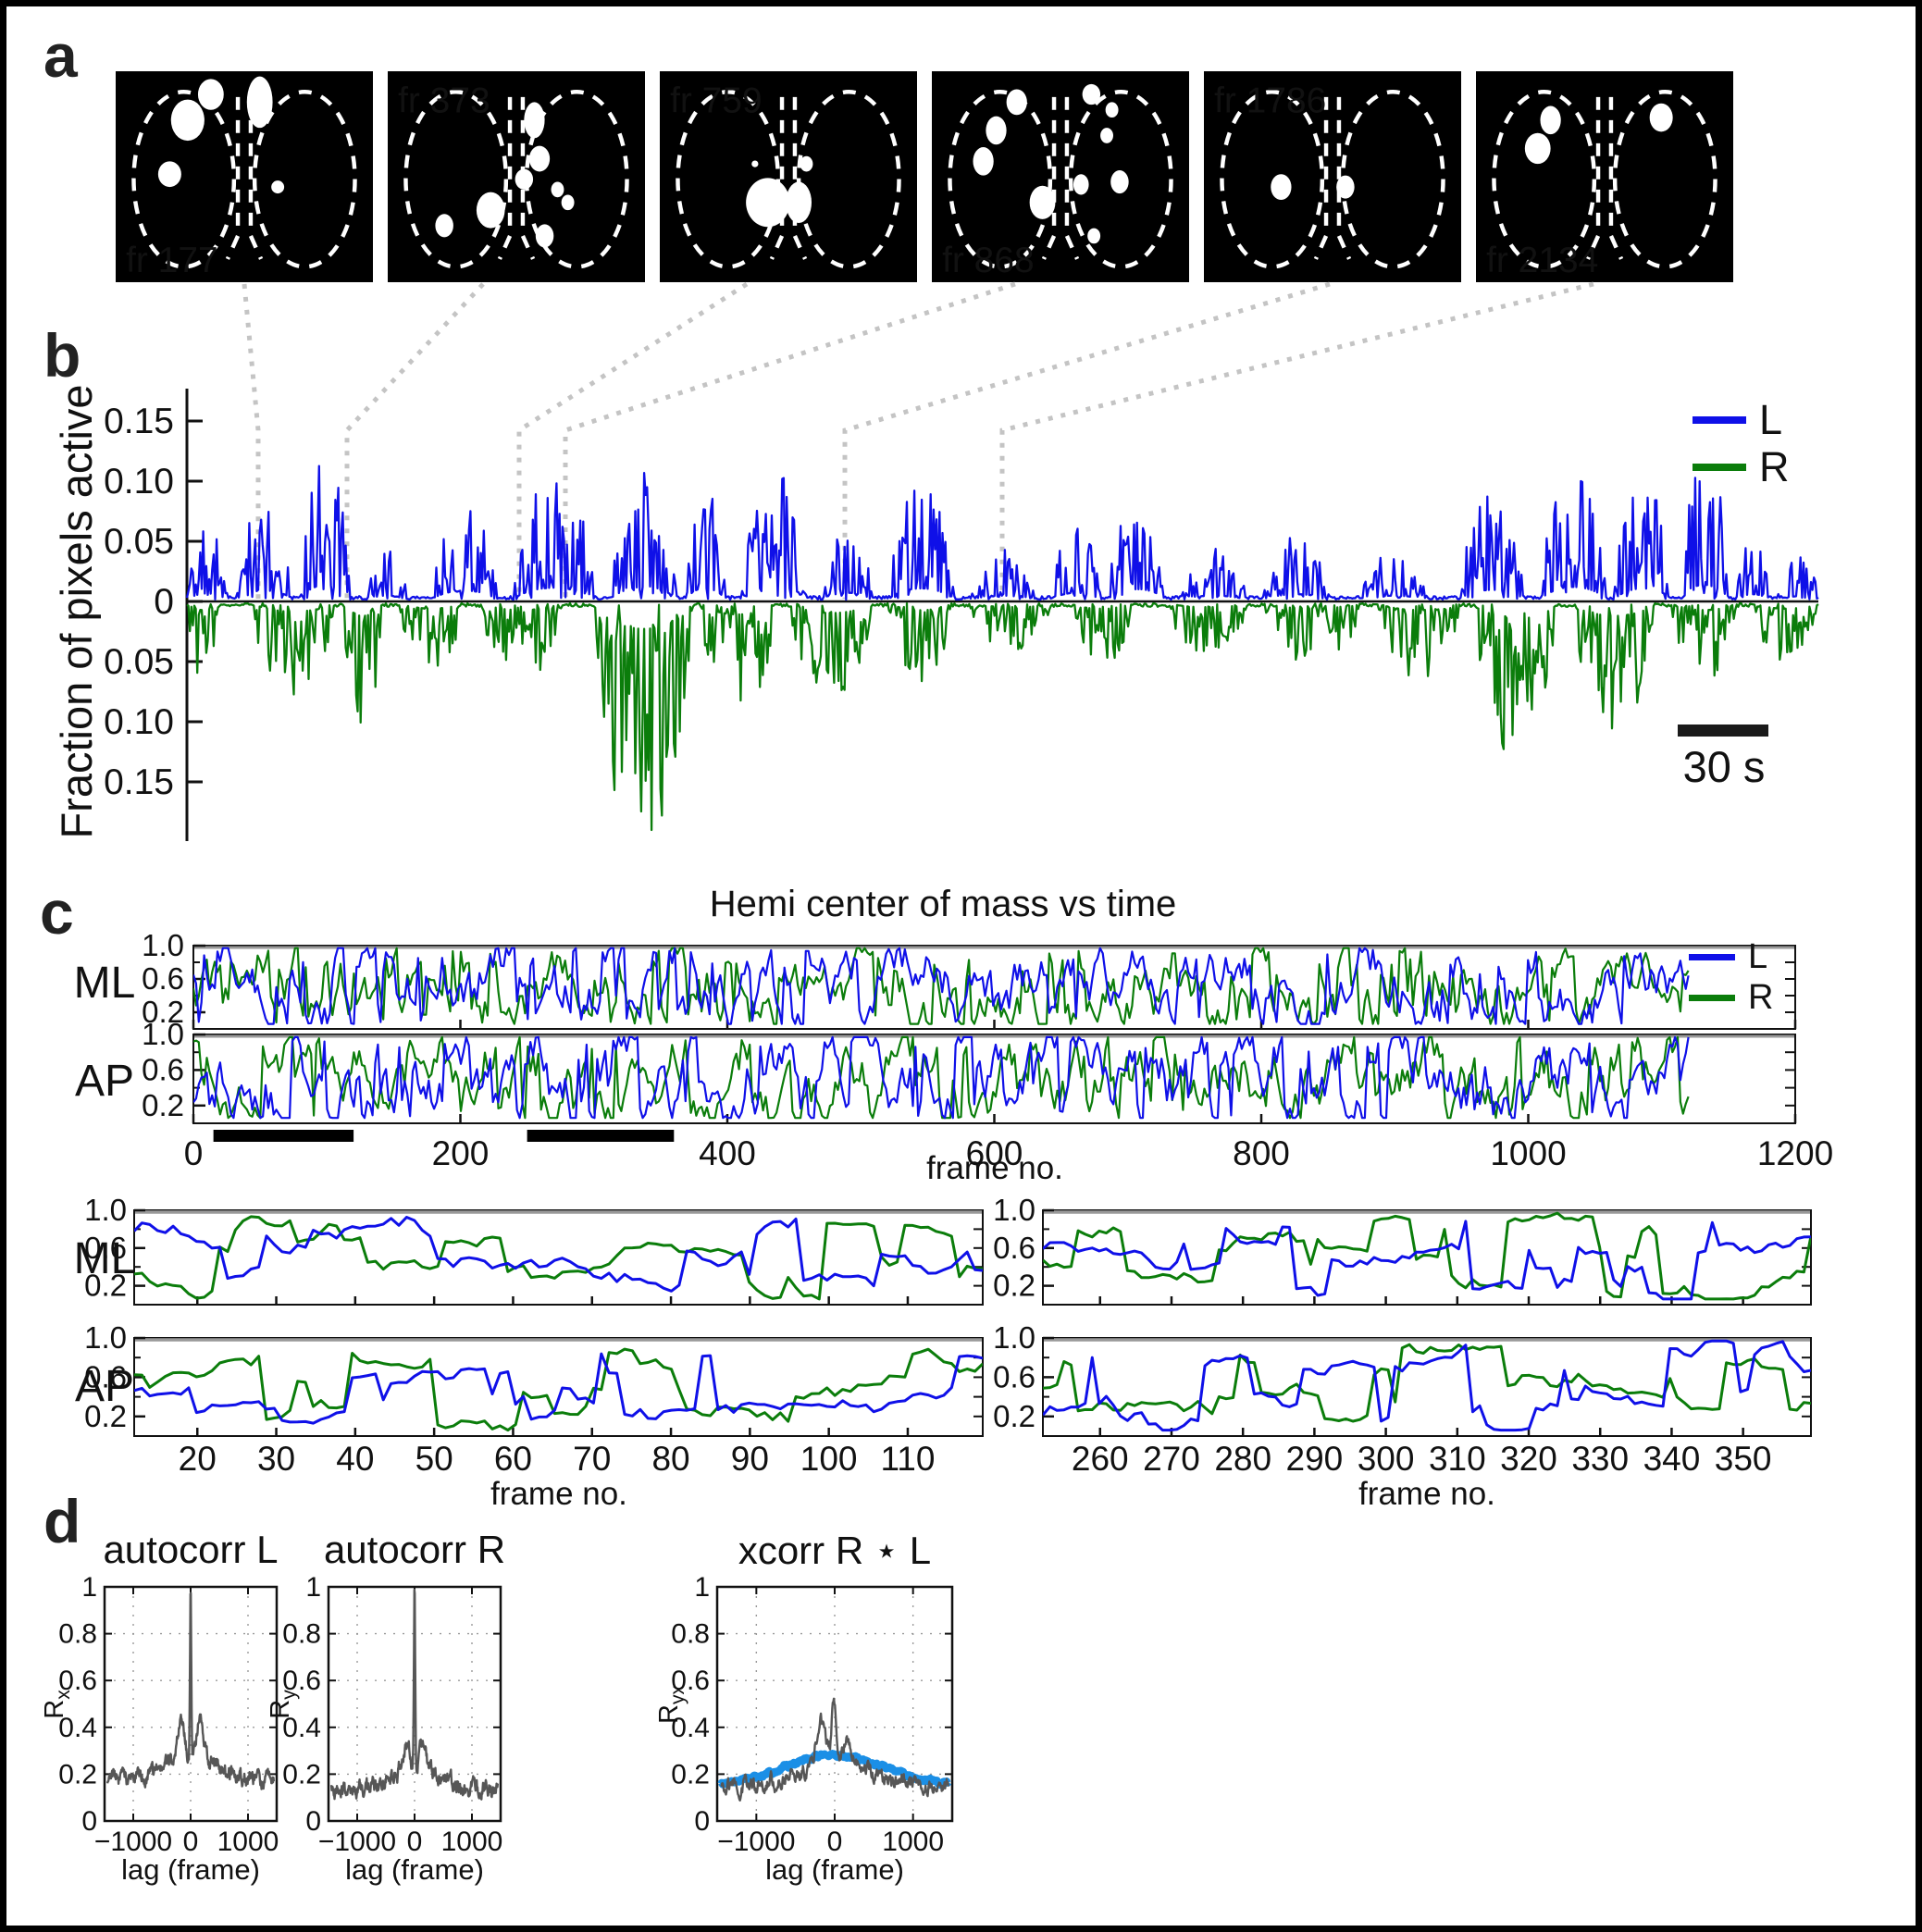 Image resolution: width=1922 pixels, height=1932 pixels. I want to click on brain-activity-frame: fr 373, so click(516, 177).